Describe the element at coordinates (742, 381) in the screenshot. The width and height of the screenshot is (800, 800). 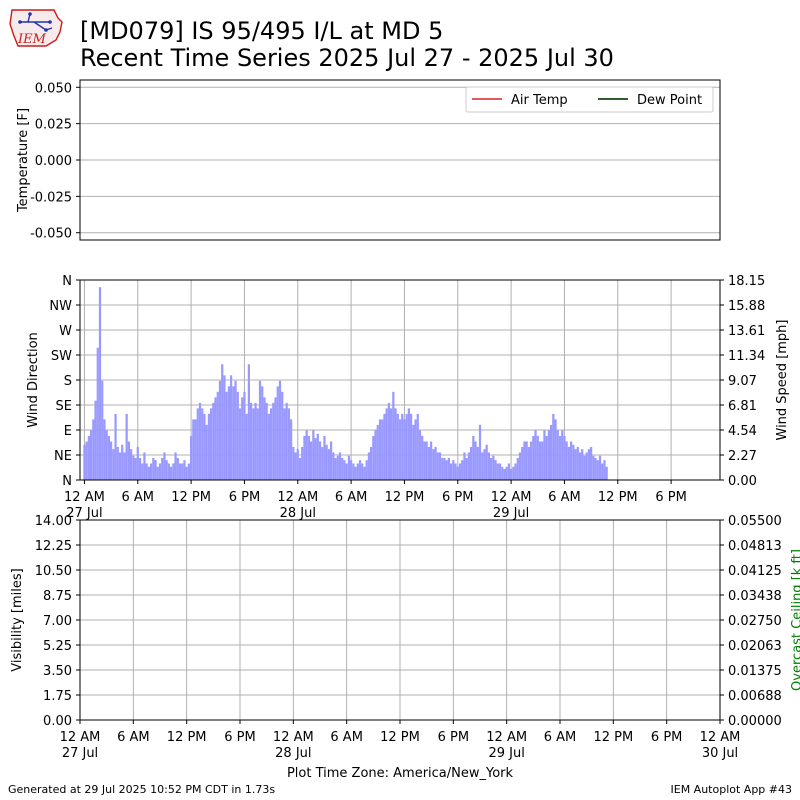
I see `wind-speed-tick: 9.07` at that location.